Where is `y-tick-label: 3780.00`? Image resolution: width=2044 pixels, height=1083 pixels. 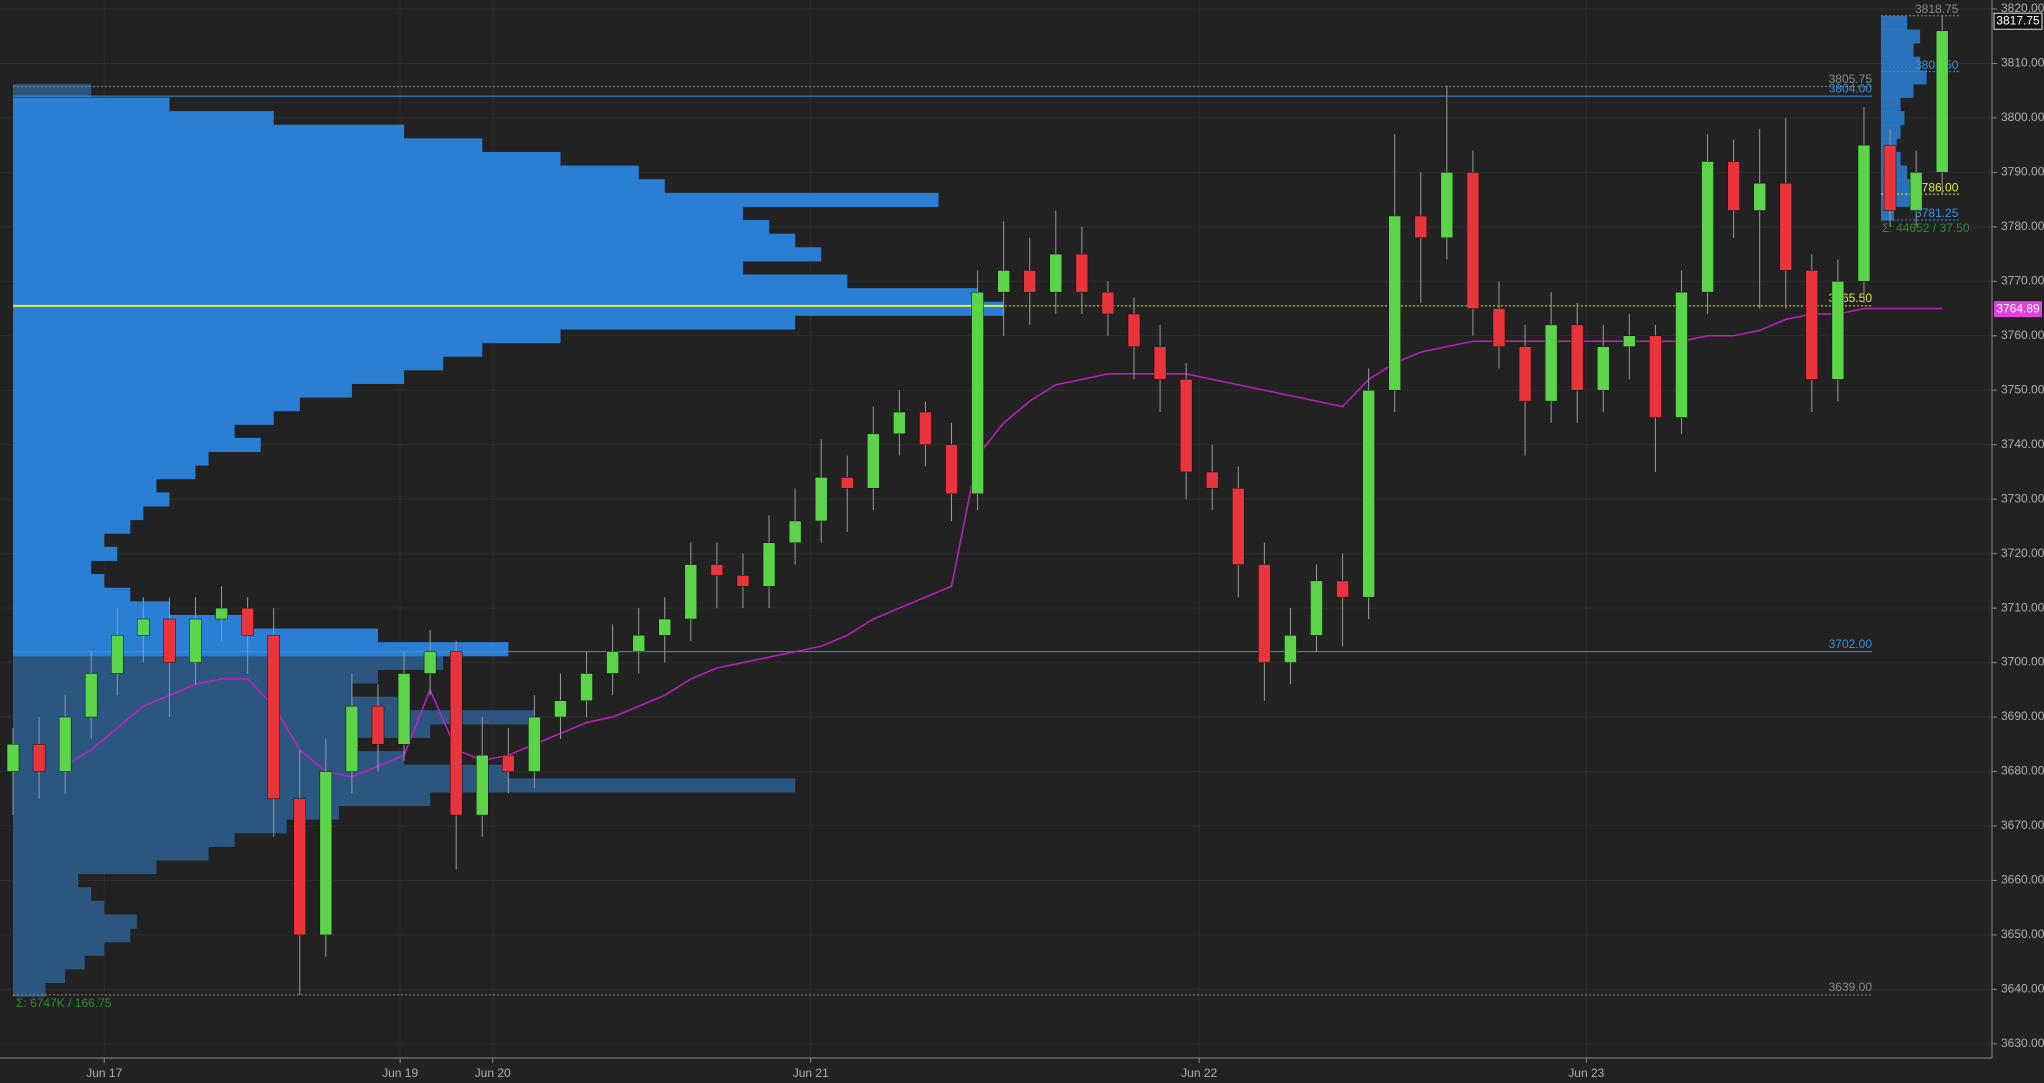
y-tick-label: 3780.00 is located at coordinates (2022, 226).